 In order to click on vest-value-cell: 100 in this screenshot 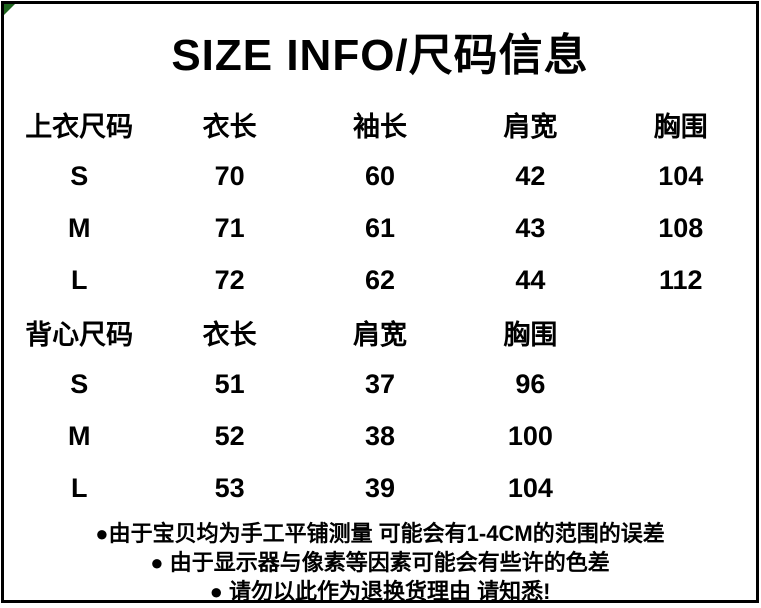, I will do `click(530, 435)`.